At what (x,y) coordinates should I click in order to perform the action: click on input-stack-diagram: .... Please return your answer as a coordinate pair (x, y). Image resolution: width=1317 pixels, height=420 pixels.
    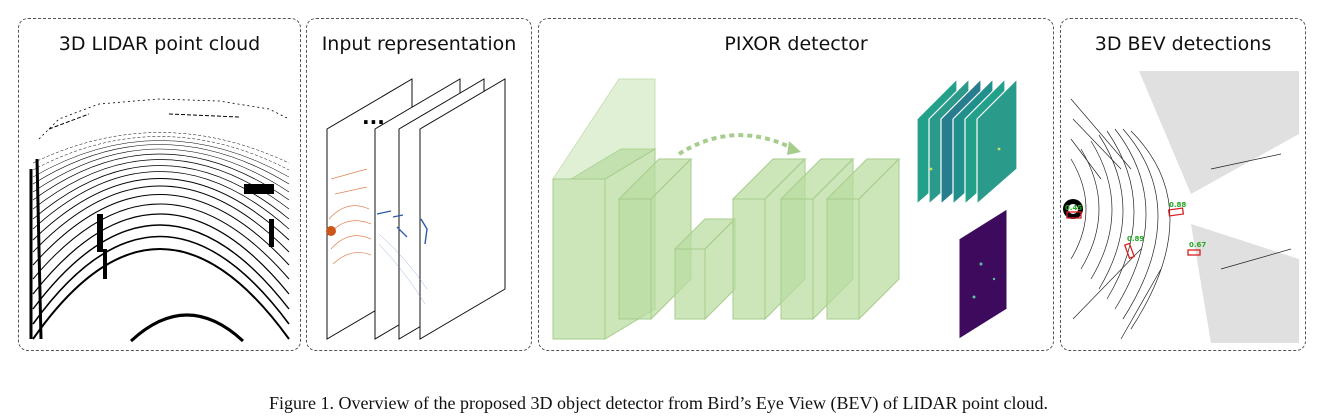
    Looking at the image, I should click on (416, 209).